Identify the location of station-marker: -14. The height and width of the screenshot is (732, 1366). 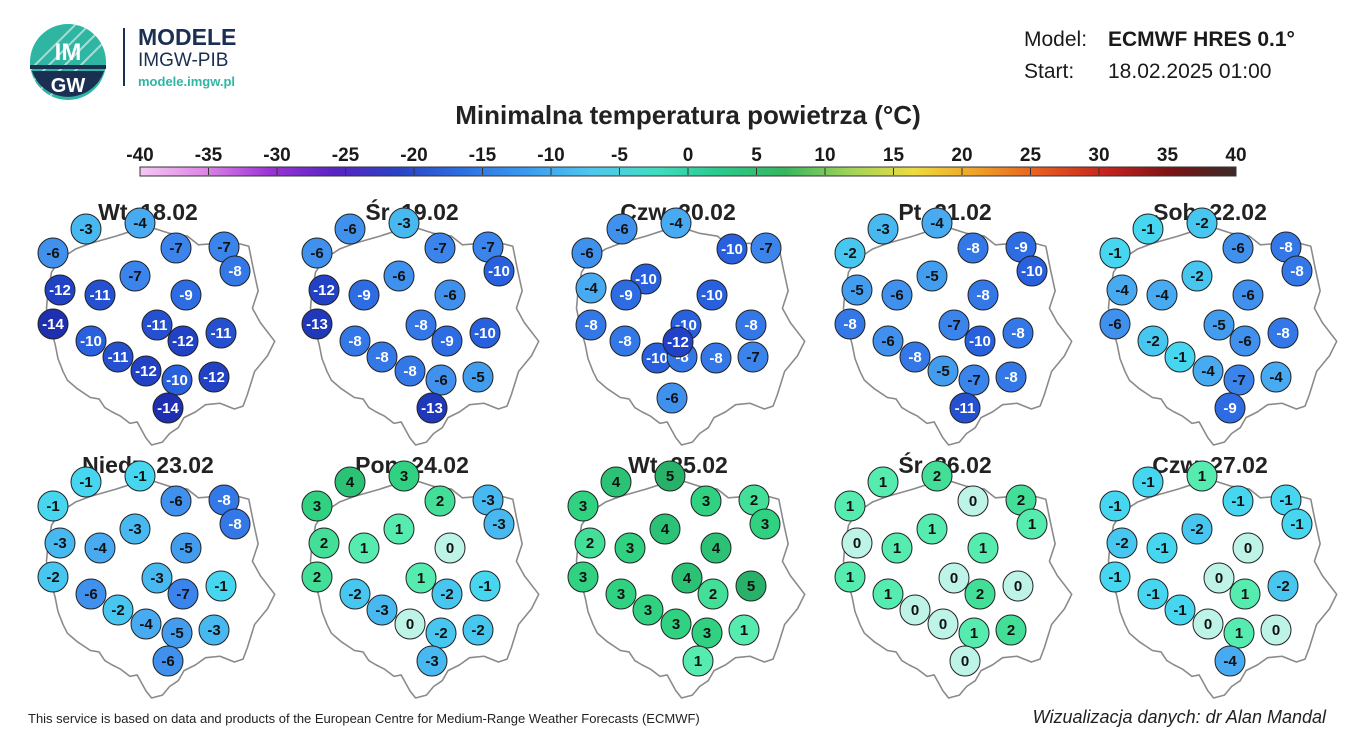
(168, 408).